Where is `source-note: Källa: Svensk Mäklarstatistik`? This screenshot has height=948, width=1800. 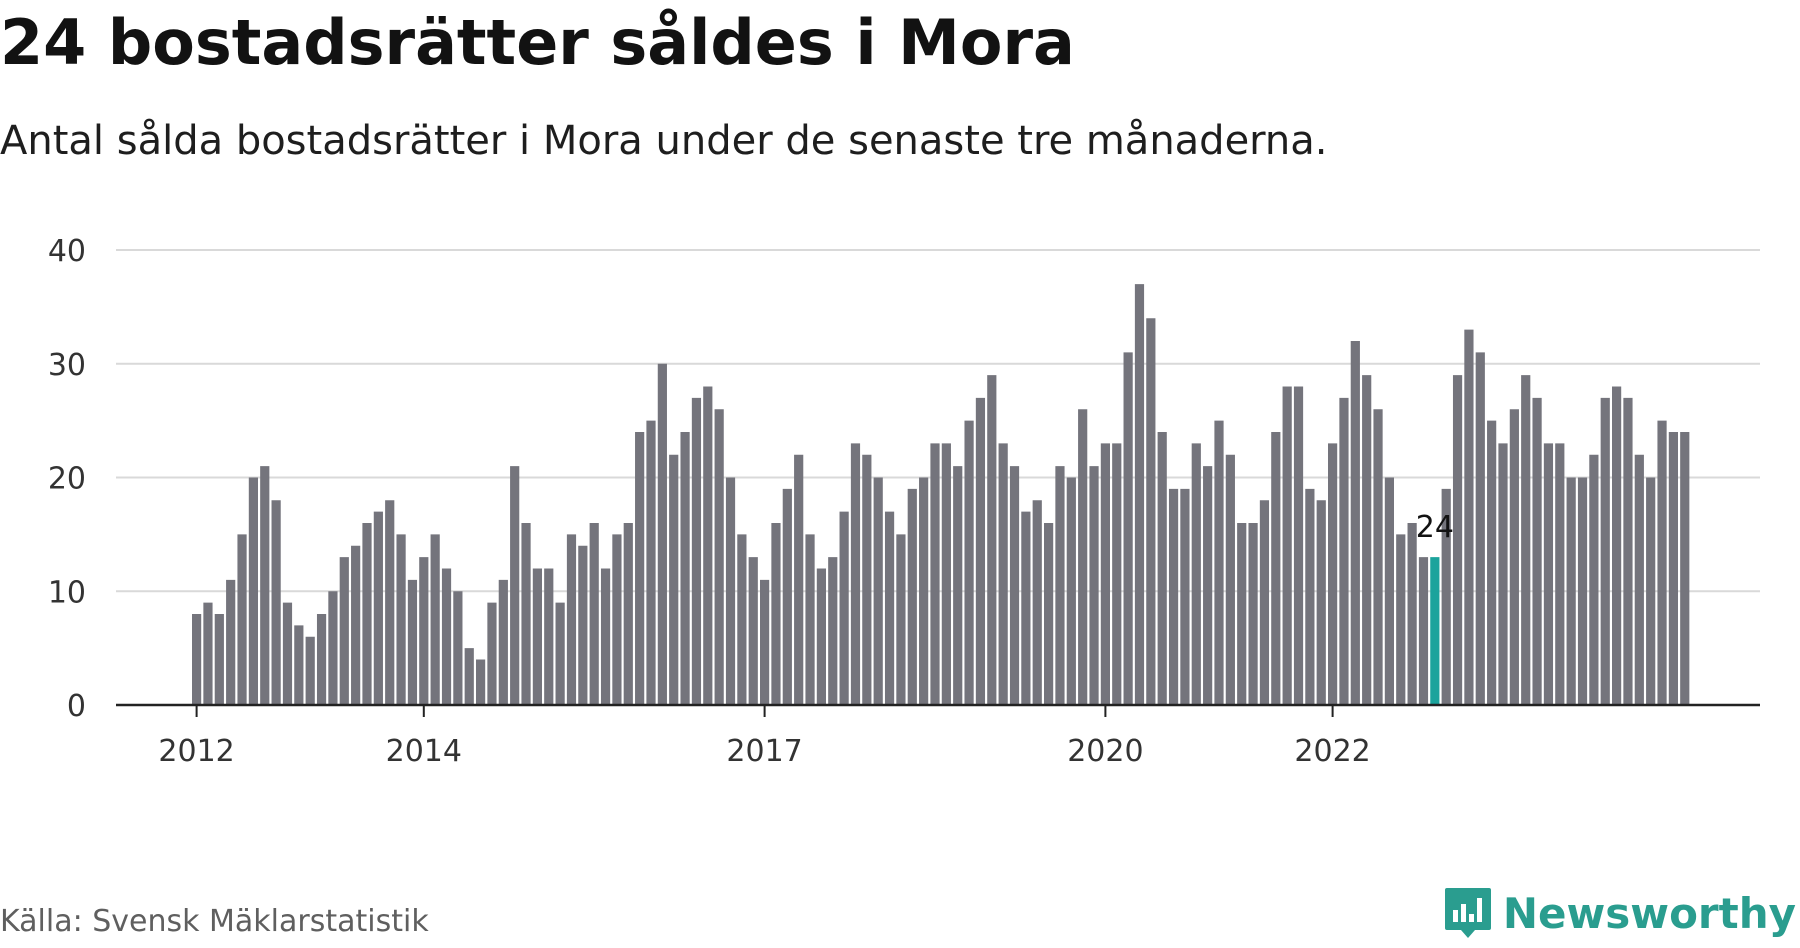 source-note: Källa: Svensk Mäklarstatistik is located at coordinates (214, 921).